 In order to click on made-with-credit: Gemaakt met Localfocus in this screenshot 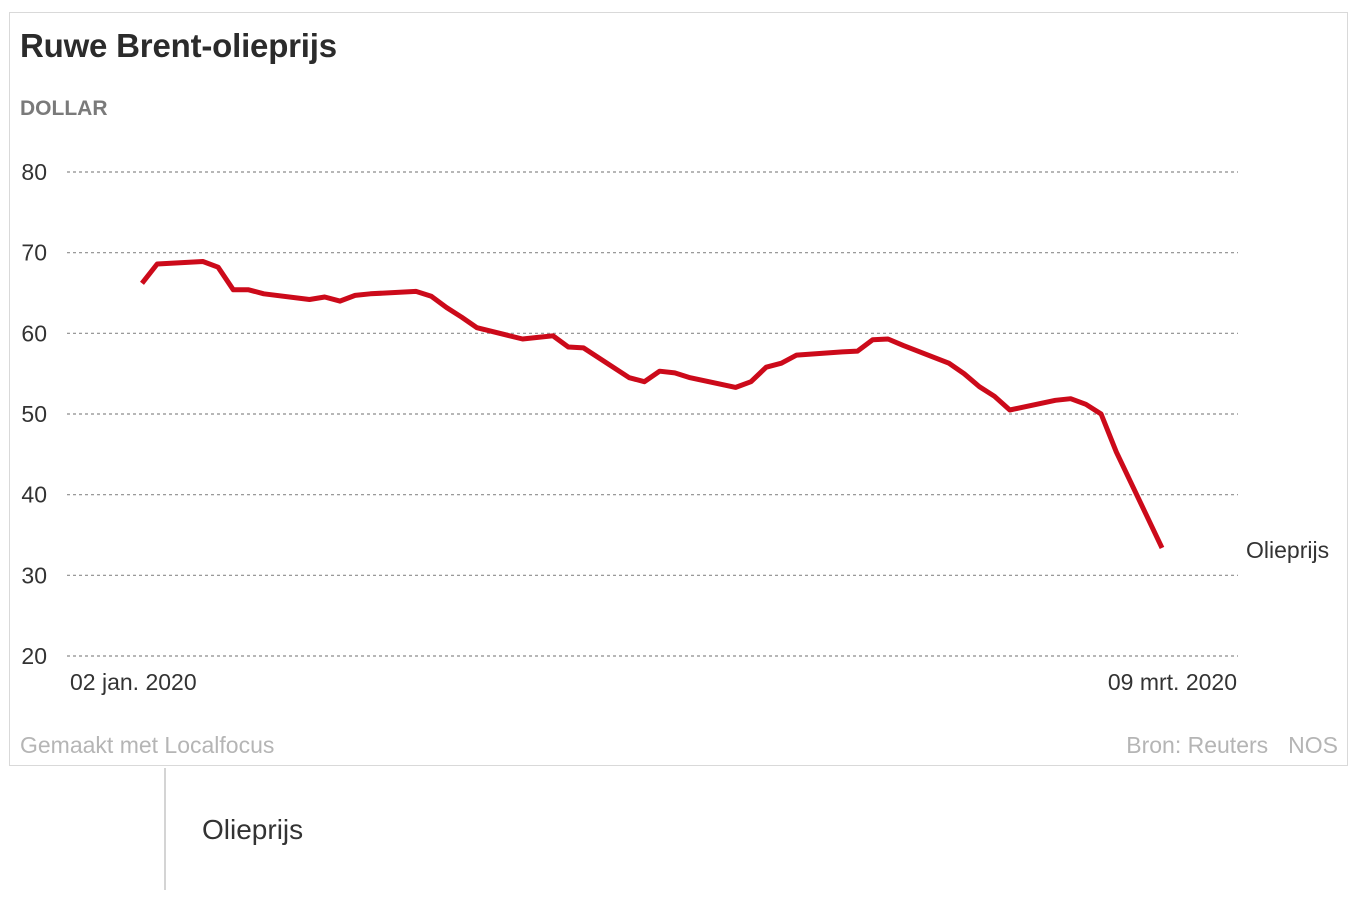, I will do `click(147, 745)`.